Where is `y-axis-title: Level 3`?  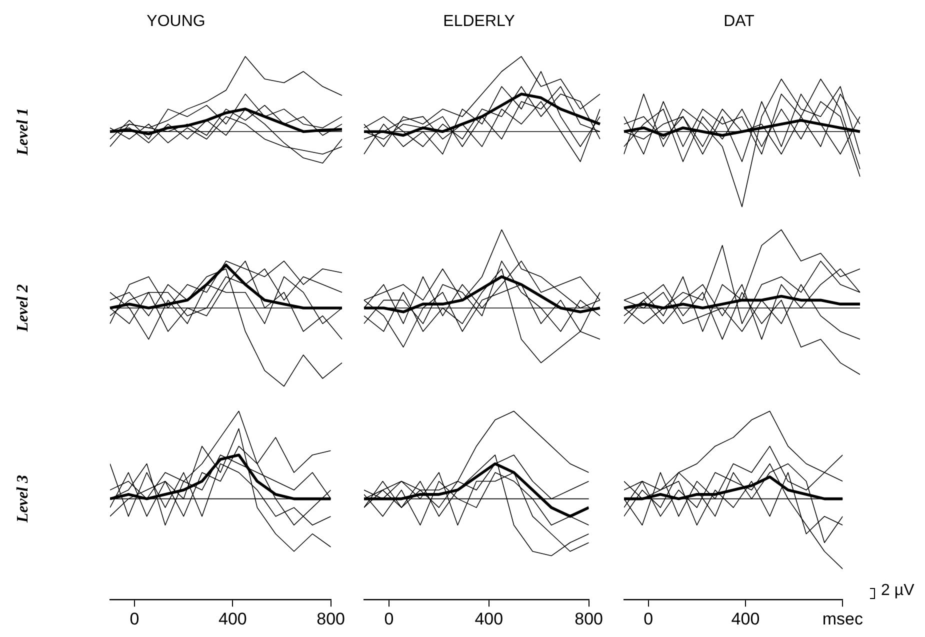 y-axis-title: Level 3 is located at coordinates (23, 499).